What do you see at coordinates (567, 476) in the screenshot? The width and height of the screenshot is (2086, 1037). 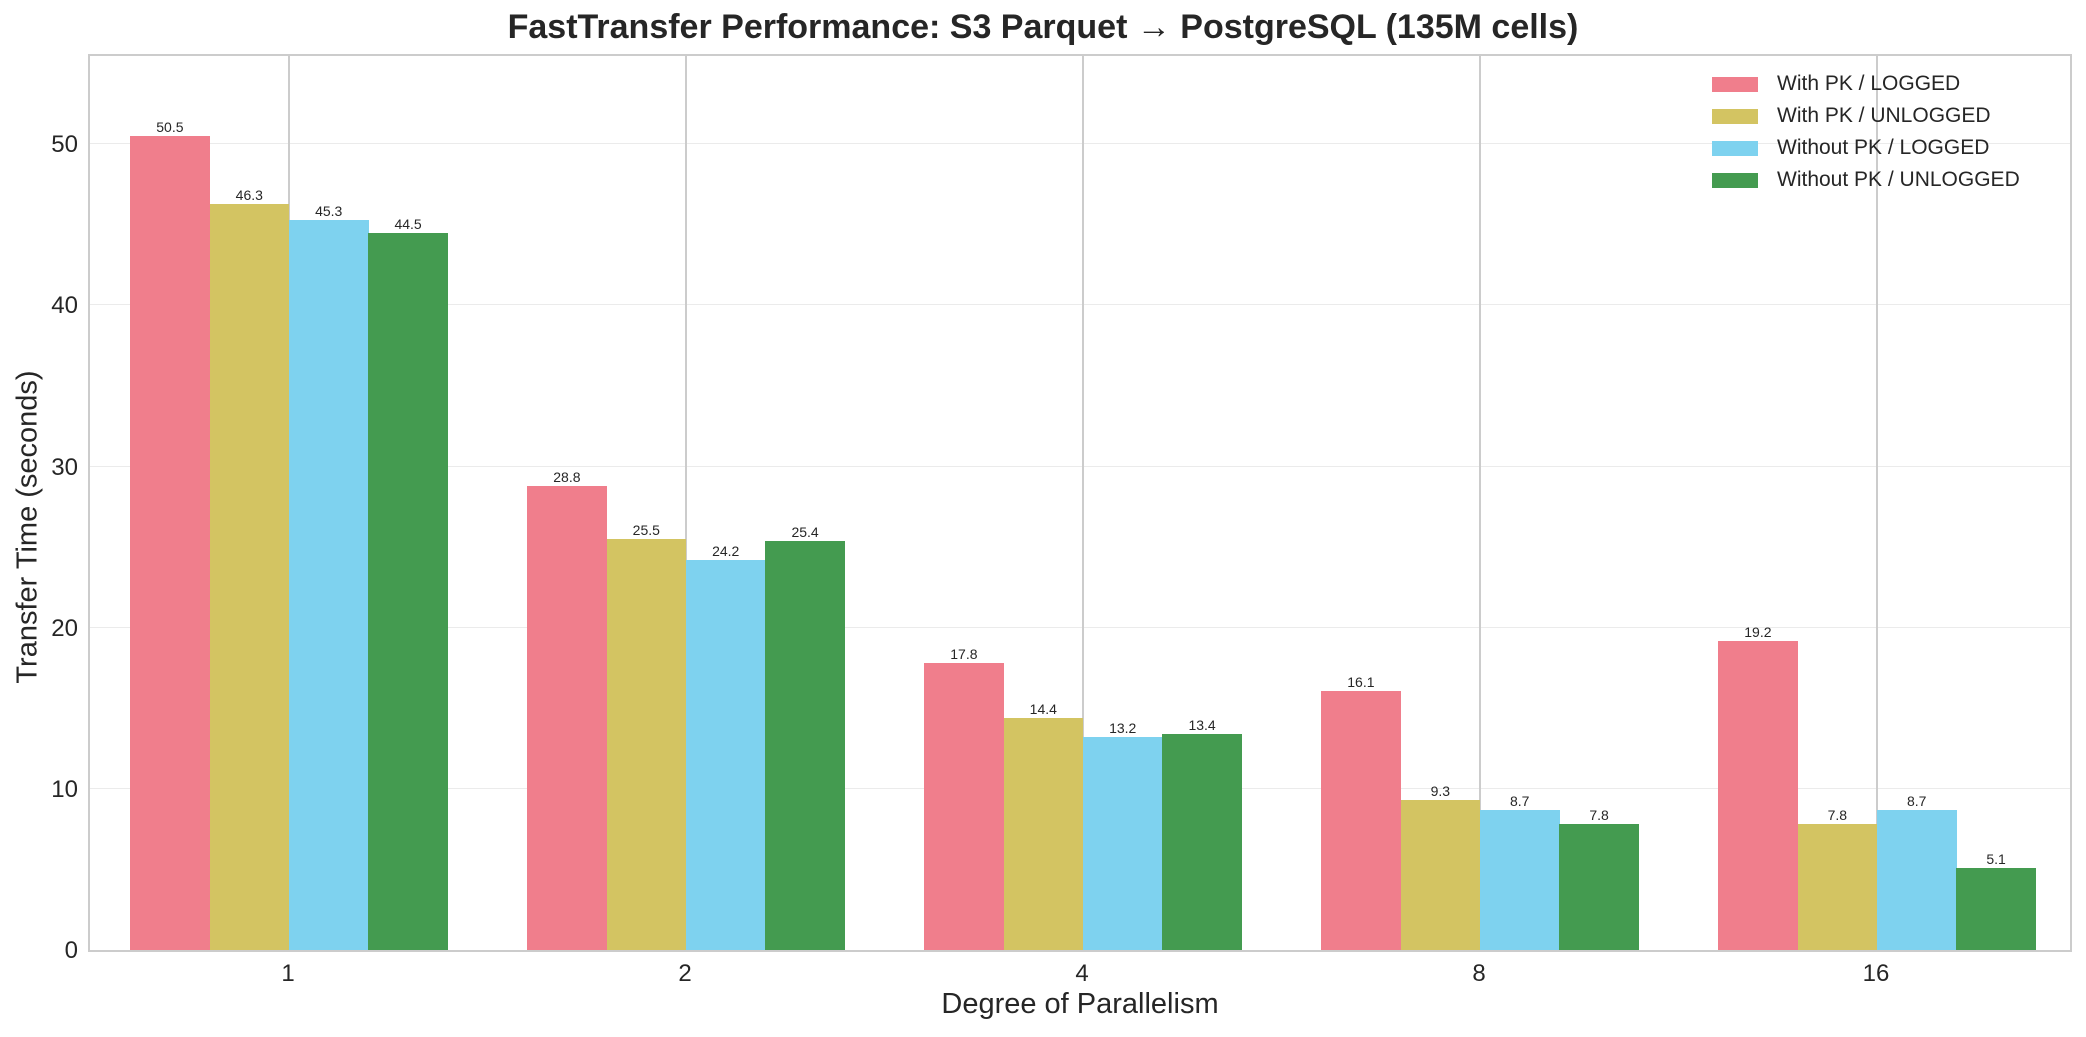 I see `bar-value-label: 28.8` at bounding box center [567, 476].